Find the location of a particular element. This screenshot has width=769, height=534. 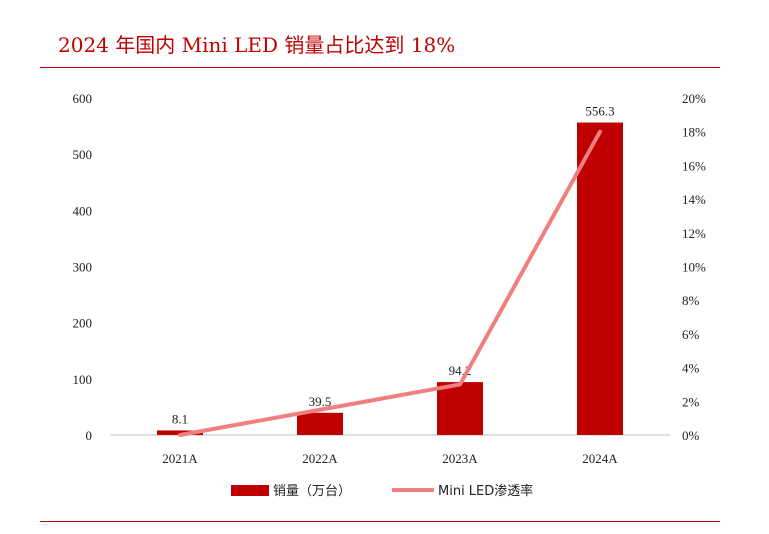

right-axis-tick-label: 8% is located at coordinates (691, 300).